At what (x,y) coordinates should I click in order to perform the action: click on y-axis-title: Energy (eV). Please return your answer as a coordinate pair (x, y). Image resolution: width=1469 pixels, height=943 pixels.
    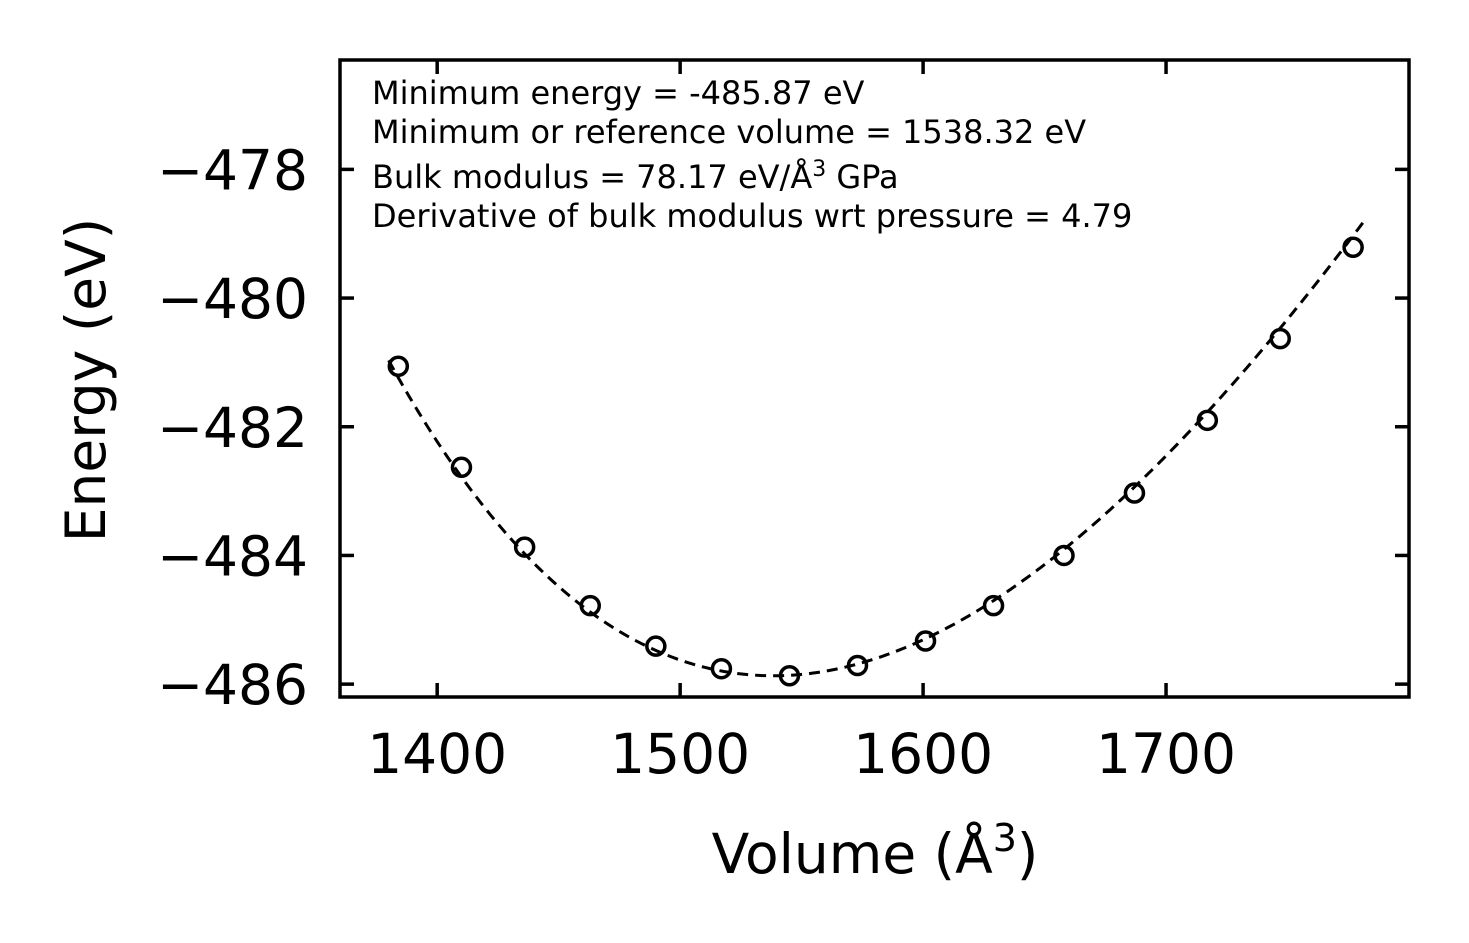
    Looking at the image, I should click on (86, 380).